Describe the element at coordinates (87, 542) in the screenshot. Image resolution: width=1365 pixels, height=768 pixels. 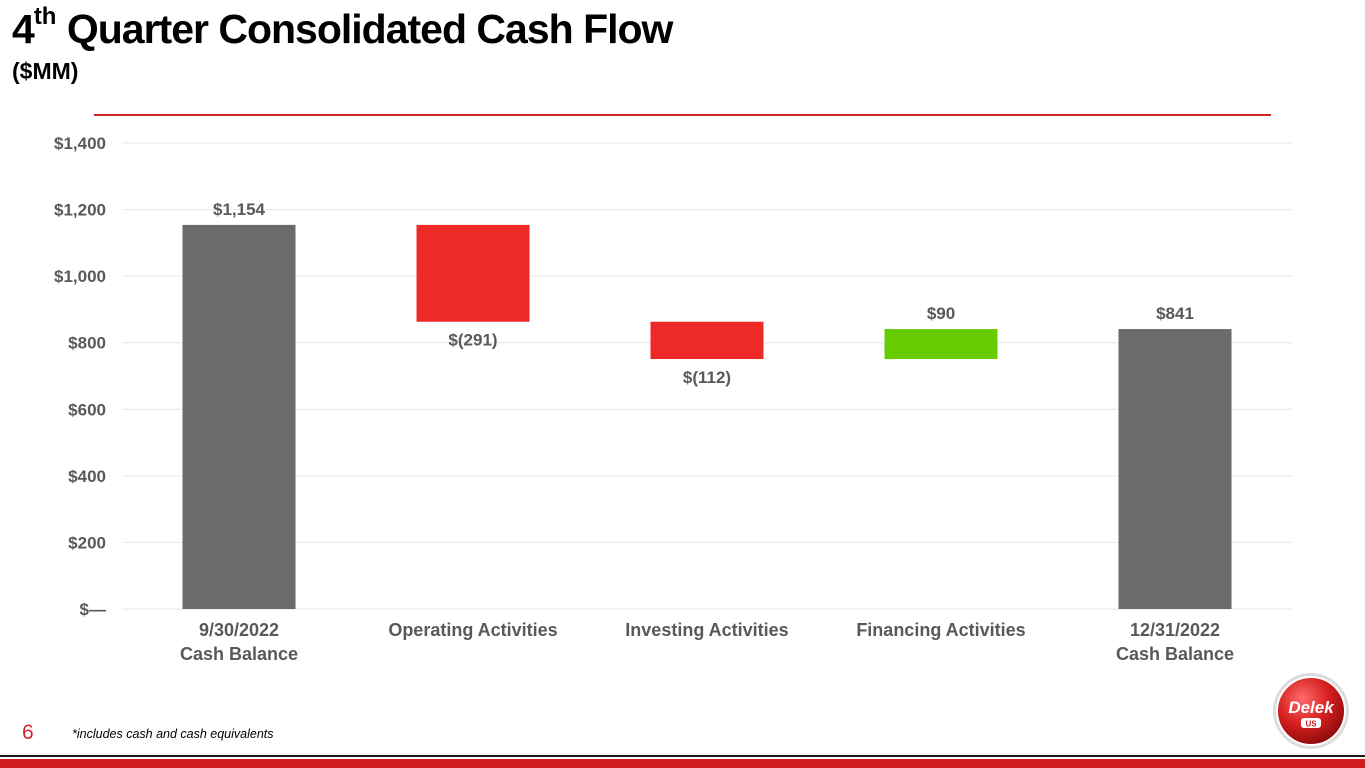
I see `y-tick-label: $200` at that location.